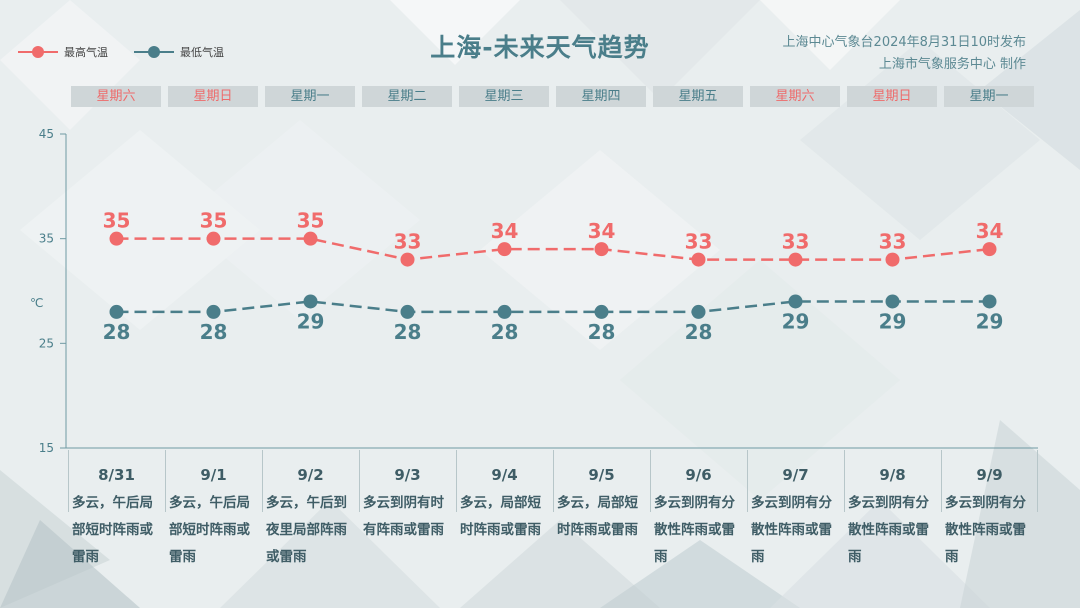 Image resolution: width=1080 pixels, height=608 pixels. I want to click on y-tick-label: 45, so click(46, 134).